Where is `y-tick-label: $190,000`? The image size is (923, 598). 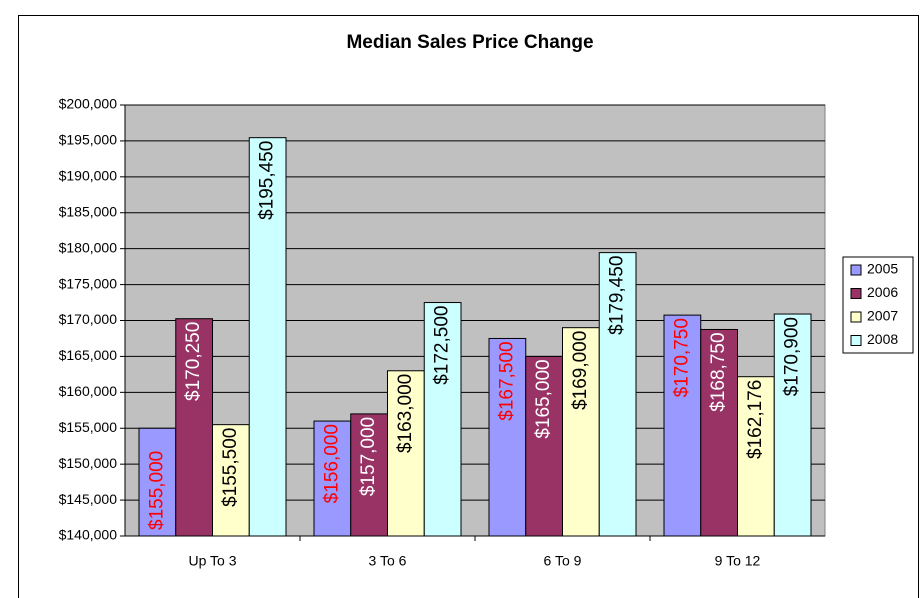 y-tick-label: $190,000 is located at coordinates (88, 176).